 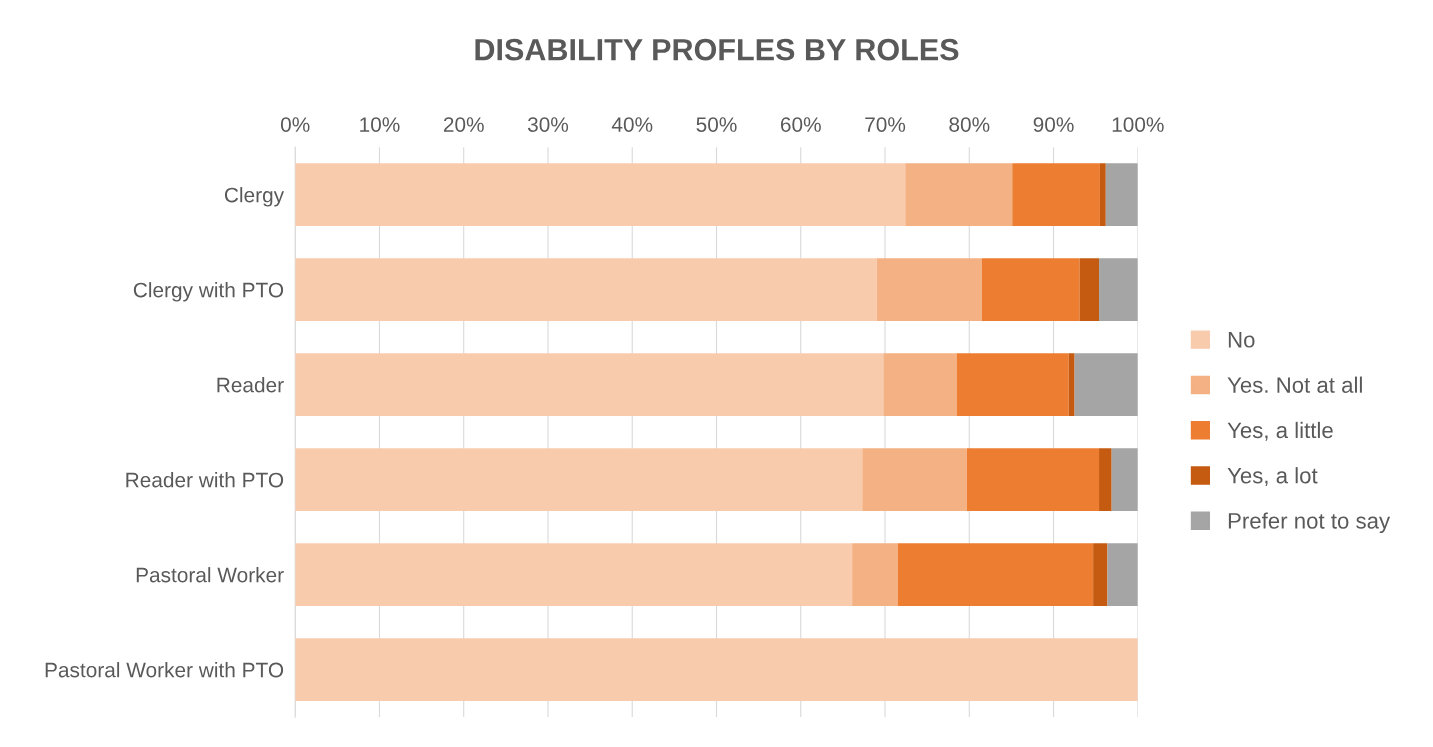 I want to click on x-tick-label: 0%, so click(x=295, y=124).